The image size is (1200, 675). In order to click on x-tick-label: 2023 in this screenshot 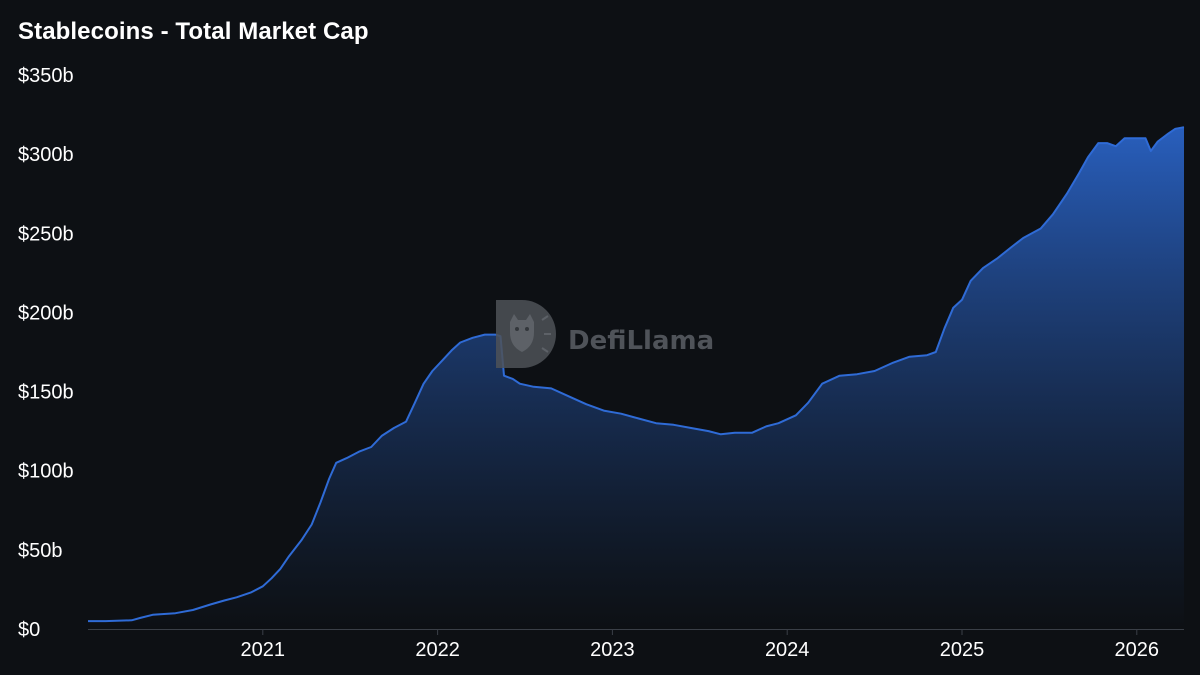, I will do `click(612, 650)`.